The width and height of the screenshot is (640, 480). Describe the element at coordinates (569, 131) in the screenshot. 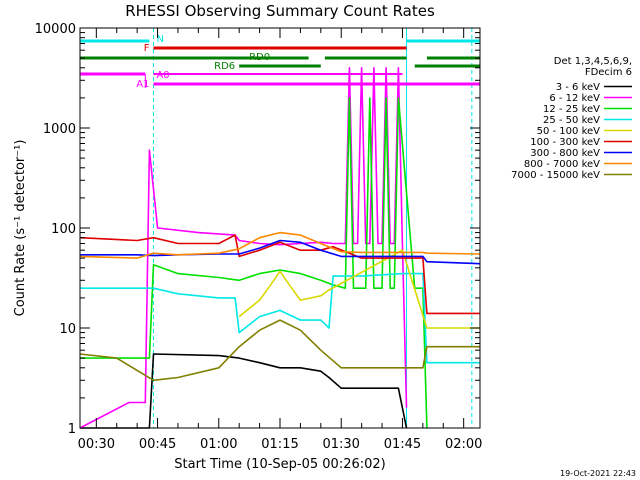

I see `legend-label: 50 - 100 keV` at that location.